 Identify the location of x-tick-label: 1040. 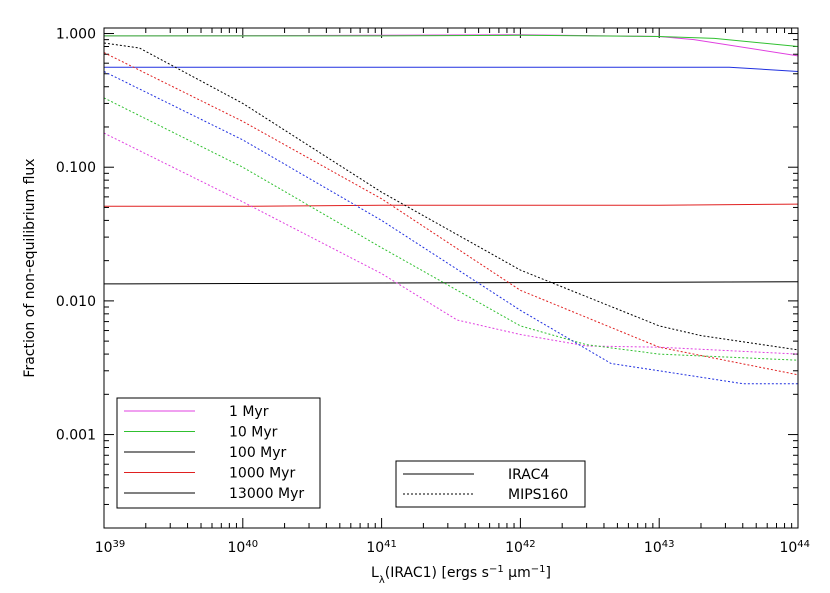
(243, 548).